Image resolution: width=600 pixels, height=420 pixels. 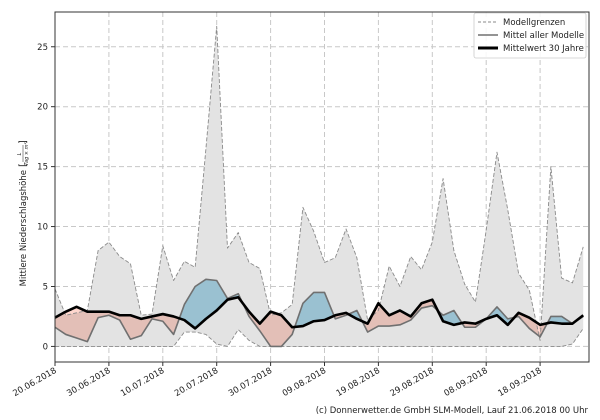 I want to click on y-unit-numerator: L, so click(x=20, y=153).